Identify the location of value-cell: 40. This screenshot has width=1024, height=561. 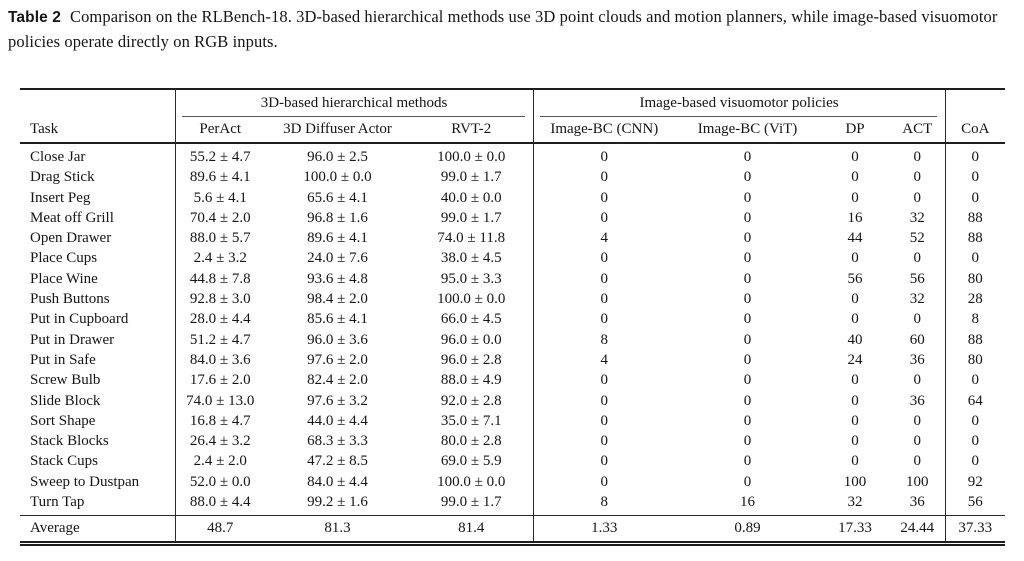
(855, 339).